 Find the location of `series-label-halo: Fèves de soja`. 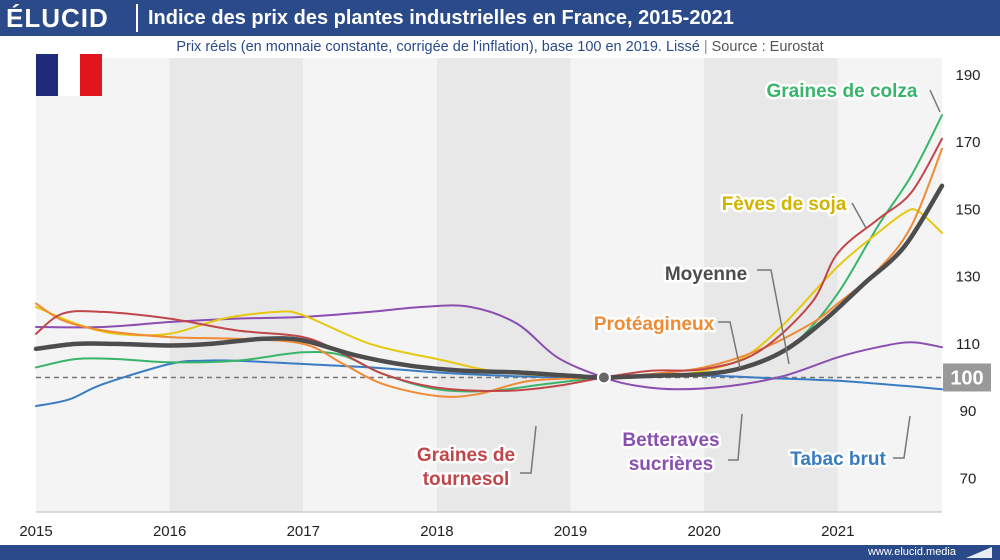

series-label-halo: Fèves de soja is located at coordinates (784, 204).